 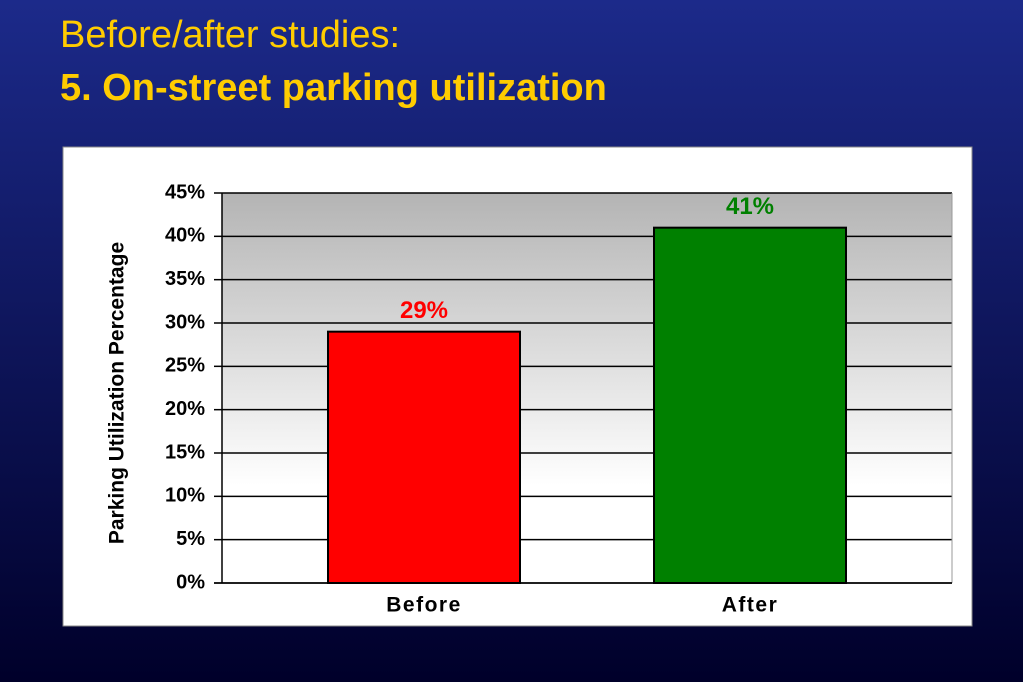 I want to click on y-tick-label: 0%, so click(x=190, y=582).